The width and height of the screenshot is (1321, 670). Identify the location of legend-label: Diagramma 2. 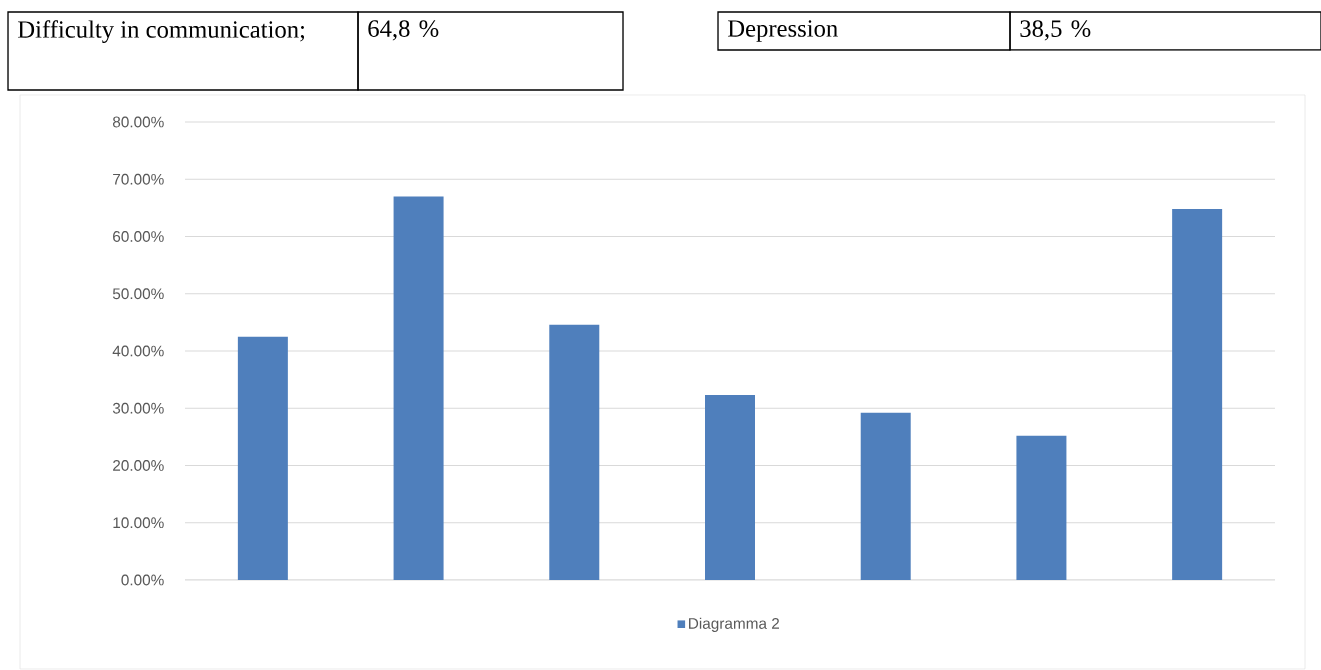
(734, 624).